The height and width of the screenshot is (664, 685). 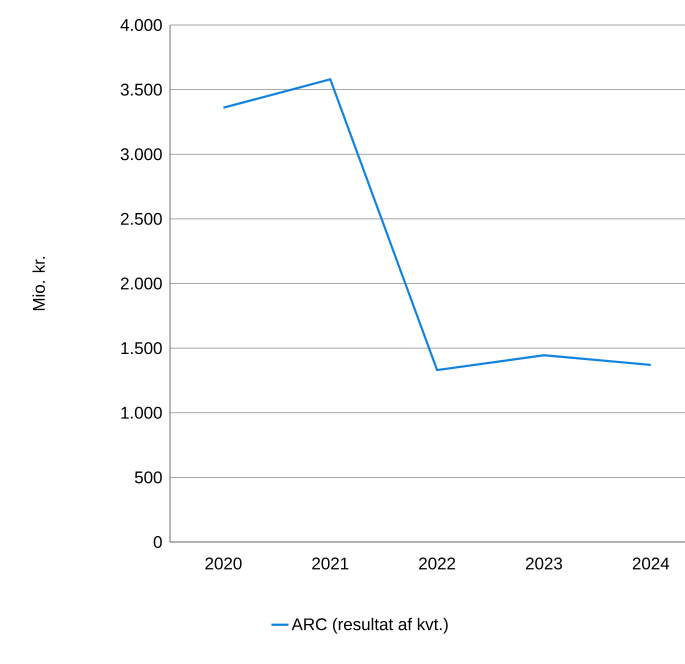 I want to click on x-tick-label: 2023, so click(x=544, y=564).